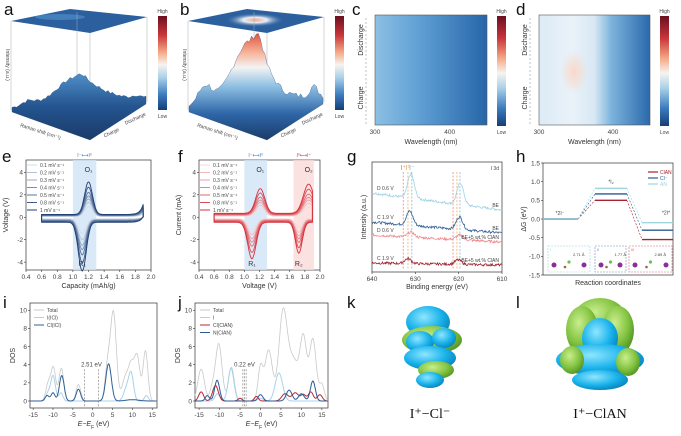 This screenshot has width=681, height=436. I want to click on legend-label: 0.3 mV s⁻¹, so click(225, 181).